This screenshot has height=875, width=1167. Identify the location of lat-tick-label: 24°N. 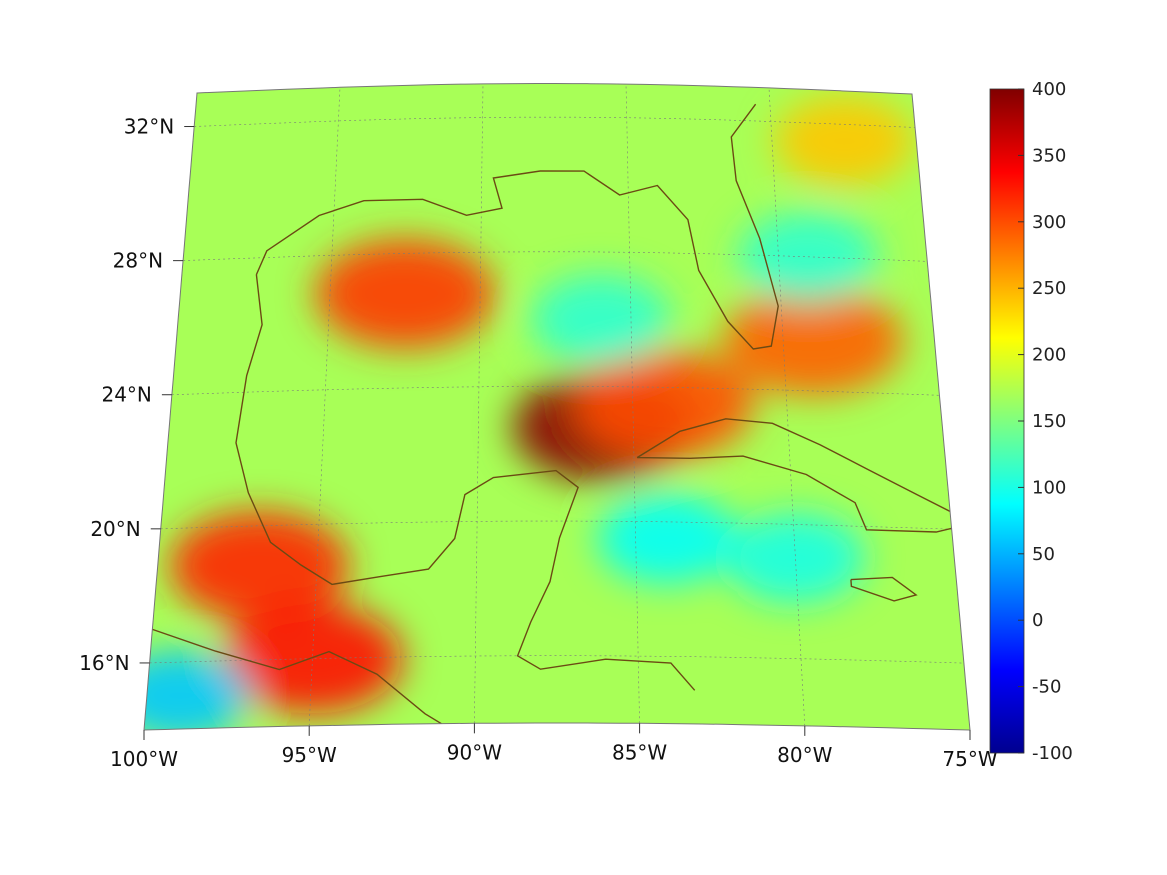
(126, 395).